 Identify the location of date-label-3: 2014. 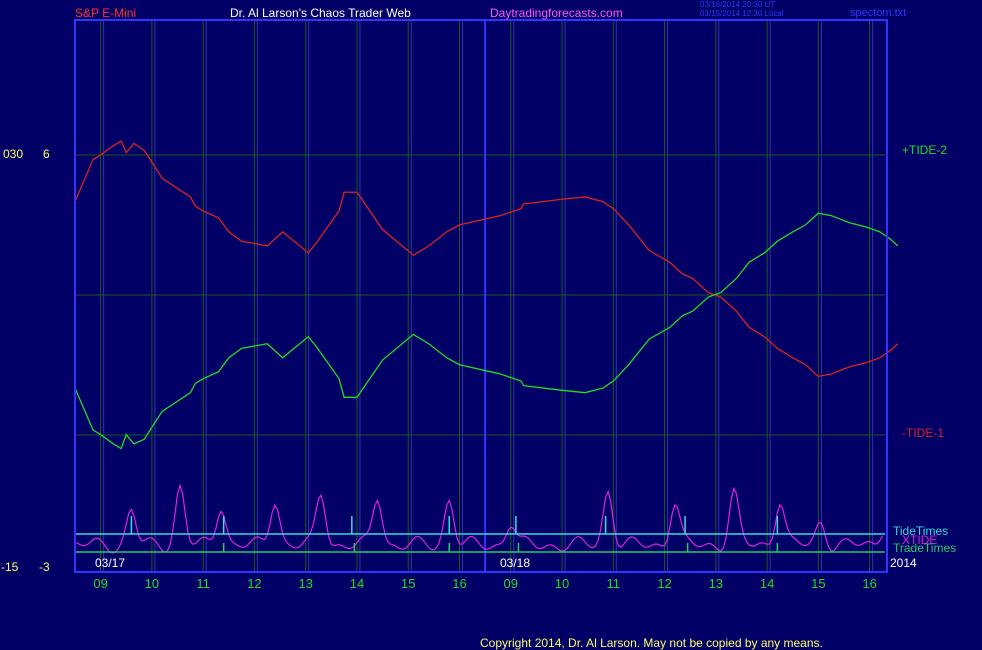
(903, 563).